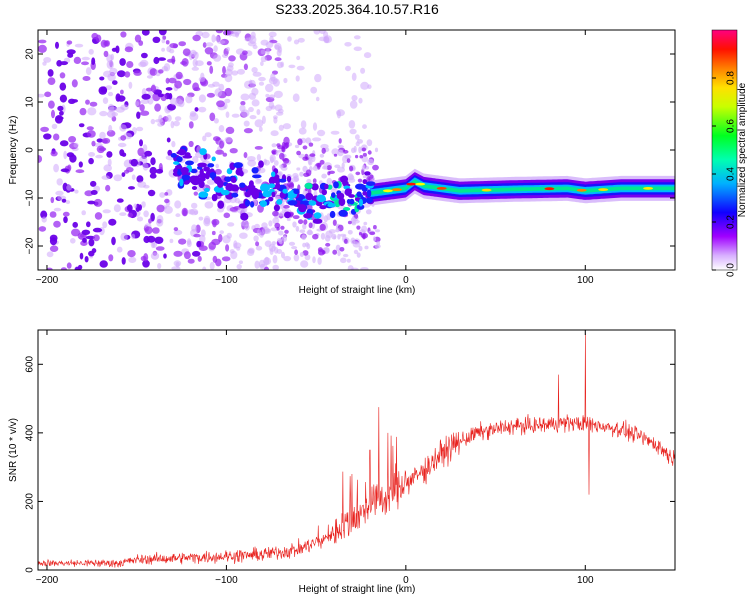  What do you see at coordinates (422, 185) in the screenshot?
I see `signal-band` at bounding box center [422, 185].